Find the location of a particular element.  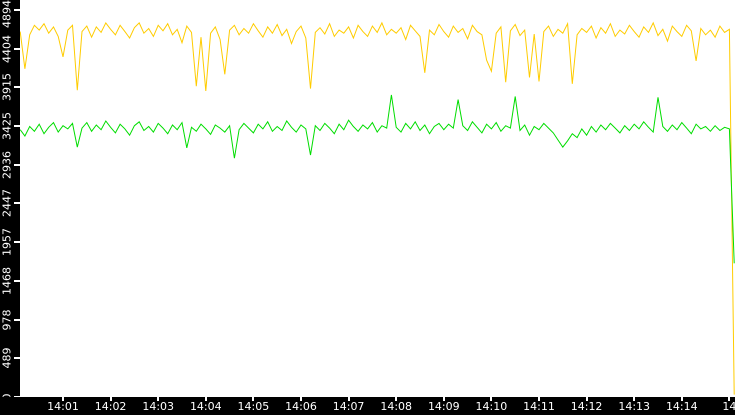

y-tick-label: 978 is located at coordinates (7, 320).